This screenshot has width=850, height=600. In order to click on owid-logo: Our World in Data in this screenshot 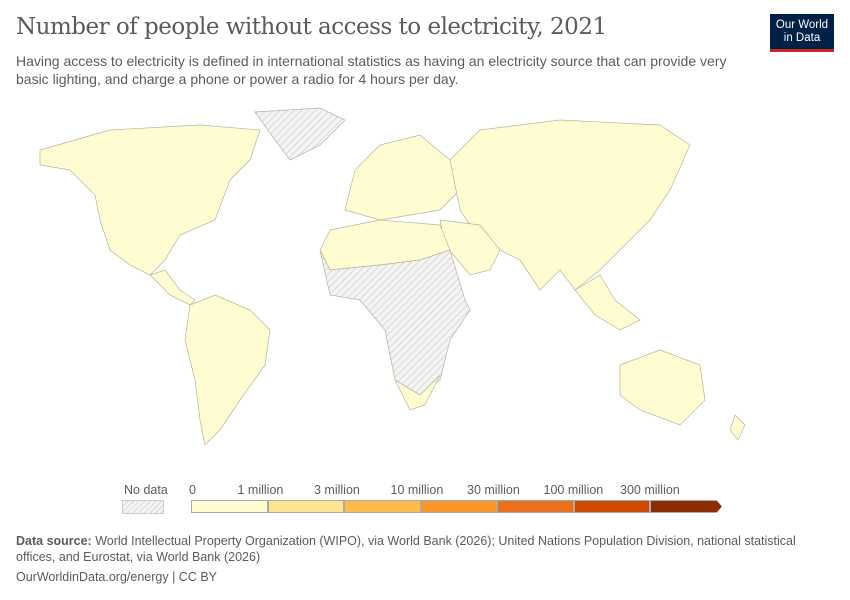, I will do `click(802, 33)`.